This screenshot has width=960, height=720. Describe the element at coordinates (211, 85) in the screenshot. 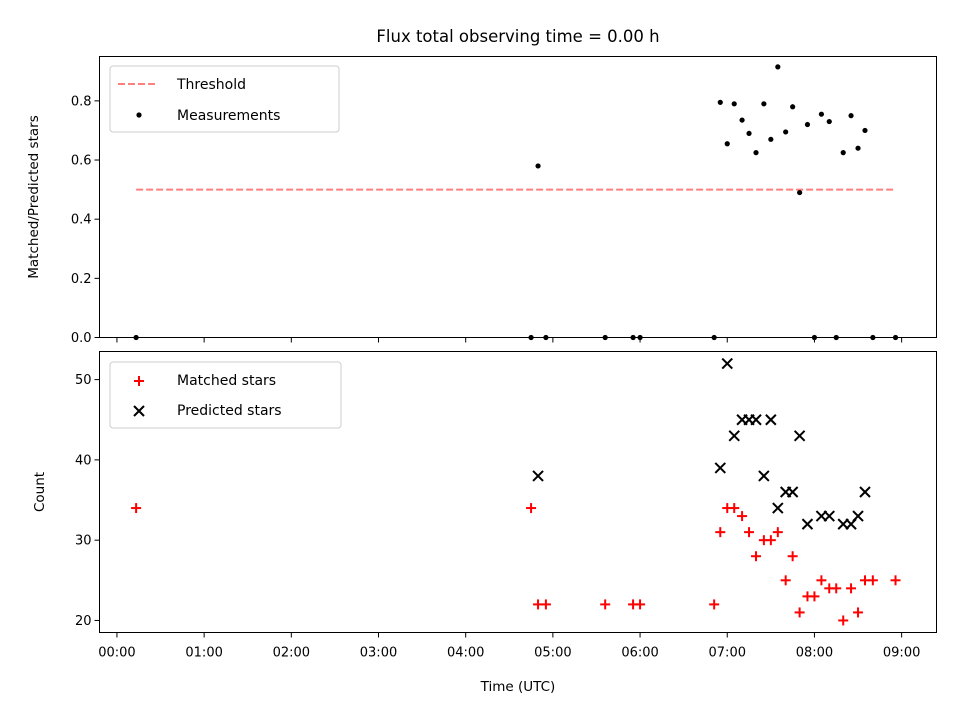

I see `legend-label-threshold: Threshold` at that location.